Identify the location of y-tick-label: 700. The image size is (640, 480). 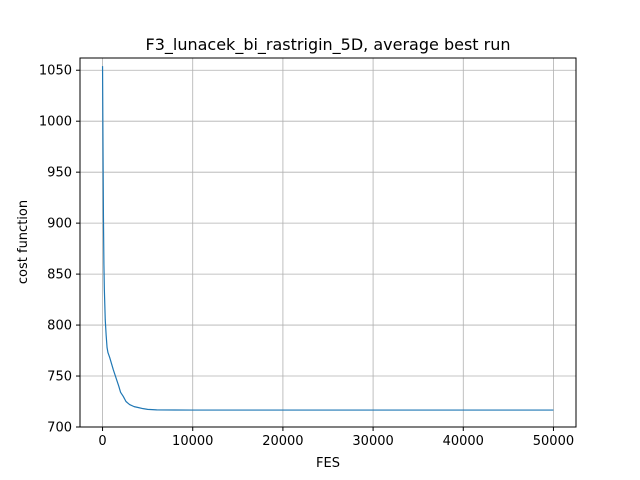
(59, 428).